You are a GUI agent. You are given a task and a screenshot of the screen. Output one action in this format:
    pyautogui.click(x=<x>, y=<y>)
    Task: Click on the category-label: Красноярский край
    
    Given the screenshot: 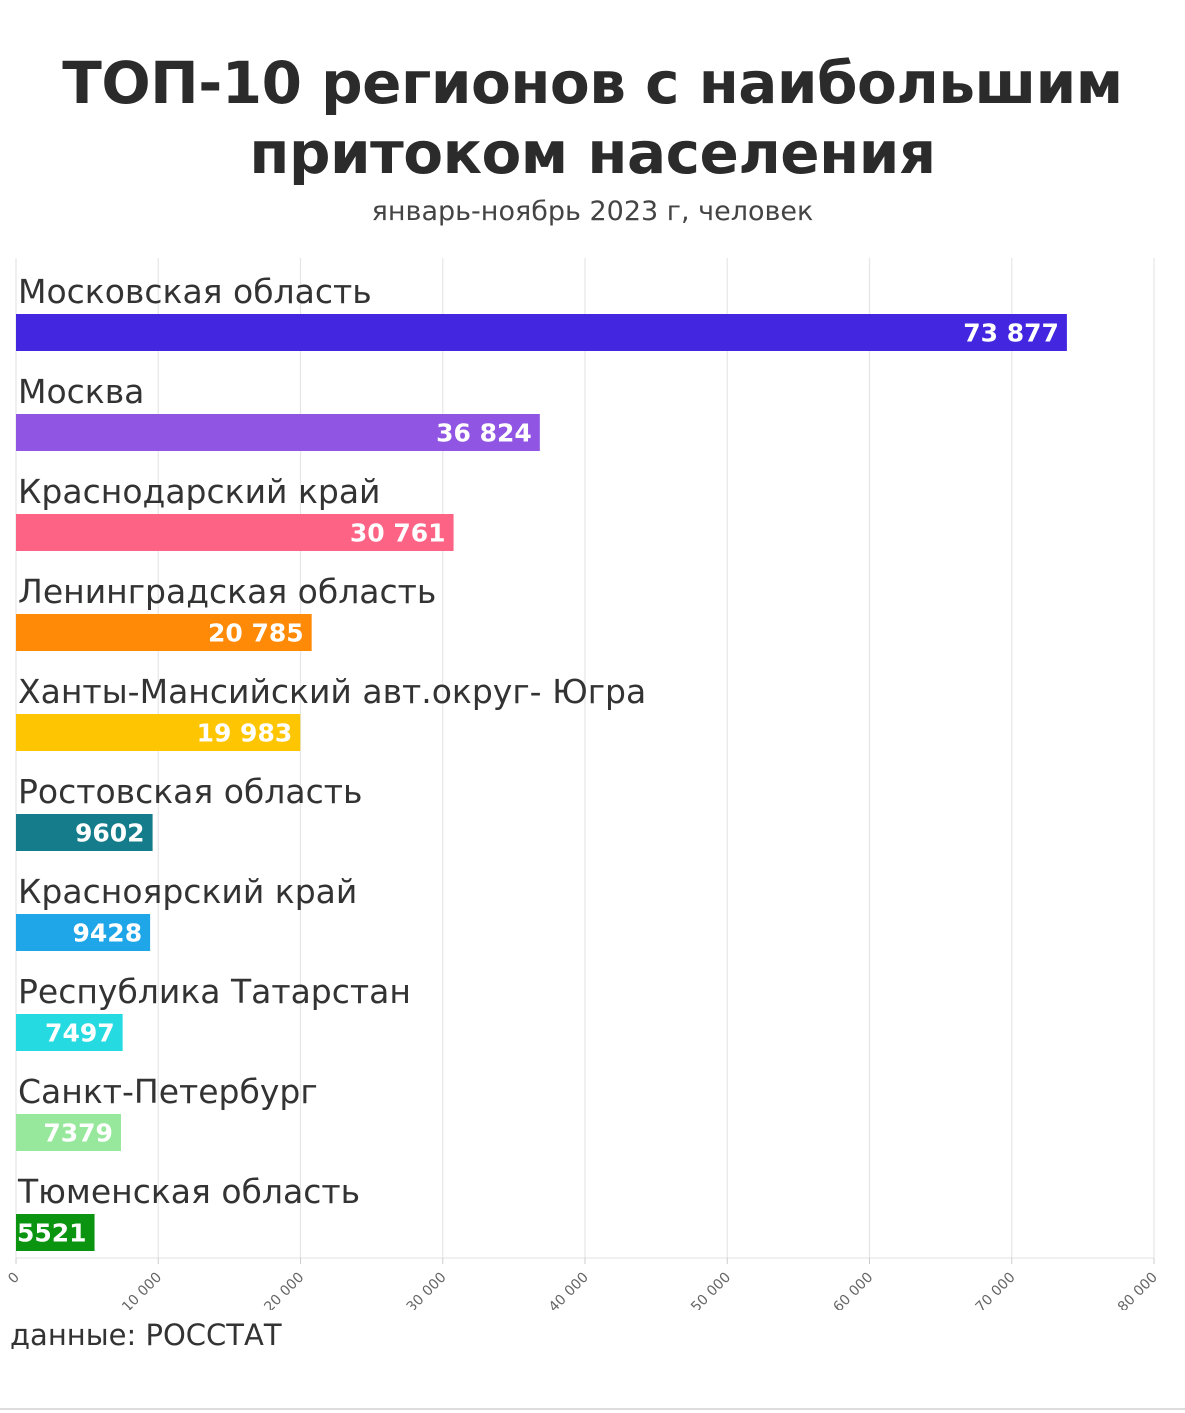 What is the action you would take?
    pyautogui.click(x=187, y=891)
    